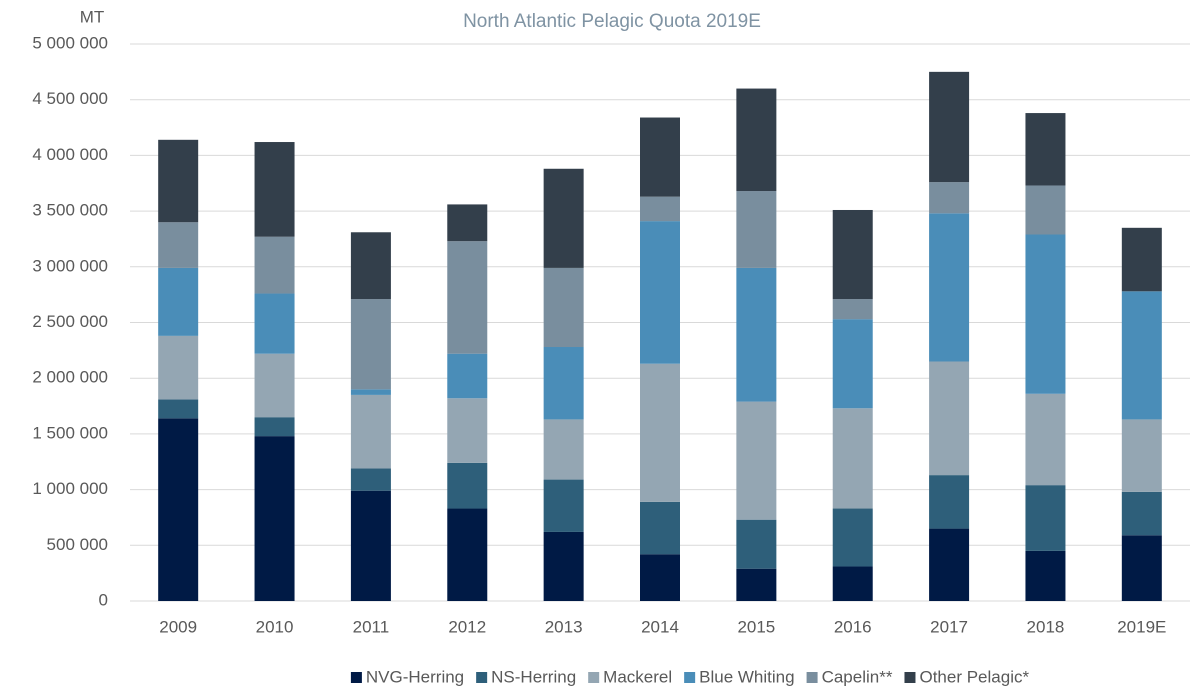 The width and height of the screenshot is (1204, 689). Describe the element at coordinates (371, 626) in the screenshot. I see `x-tick-label: 2011` at that location.